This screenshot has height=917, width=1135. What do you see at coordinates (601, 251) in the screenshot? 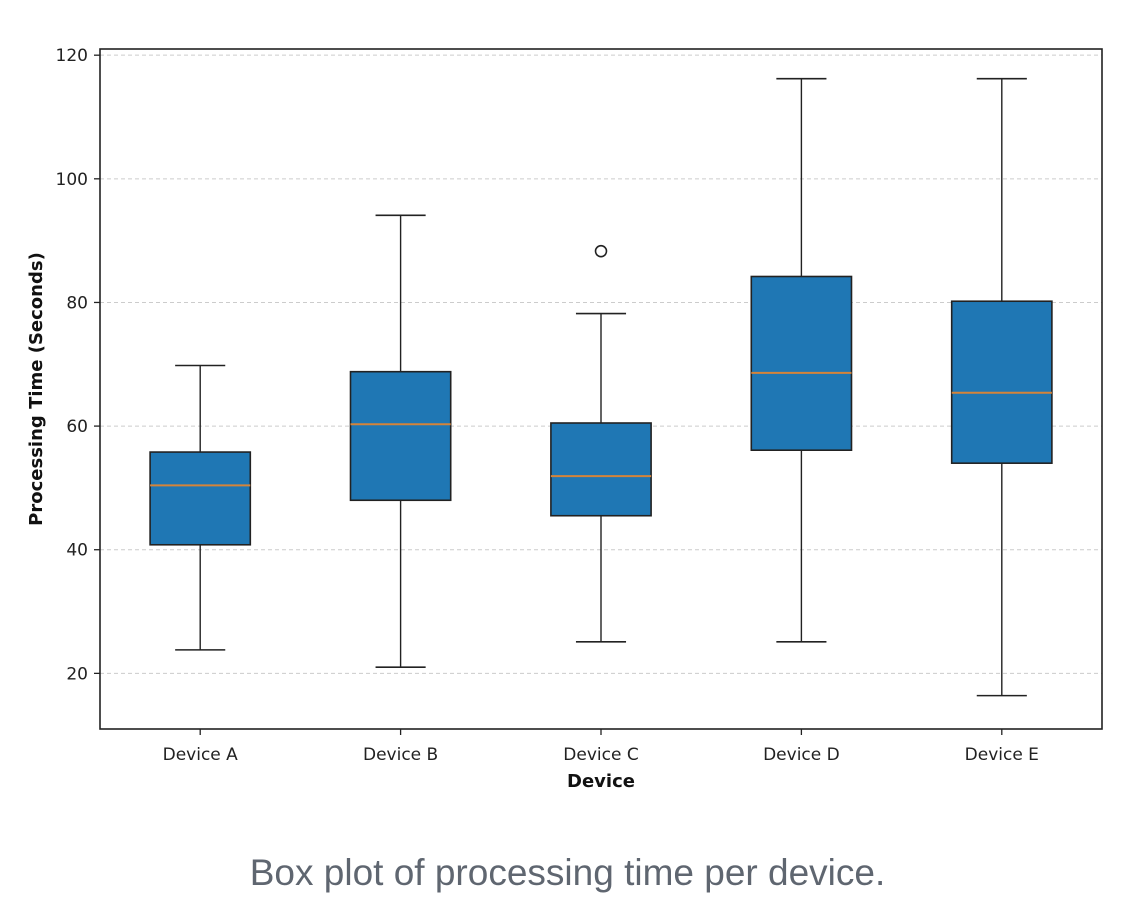
I see `outlier-point` at bounding box center [601, 251].